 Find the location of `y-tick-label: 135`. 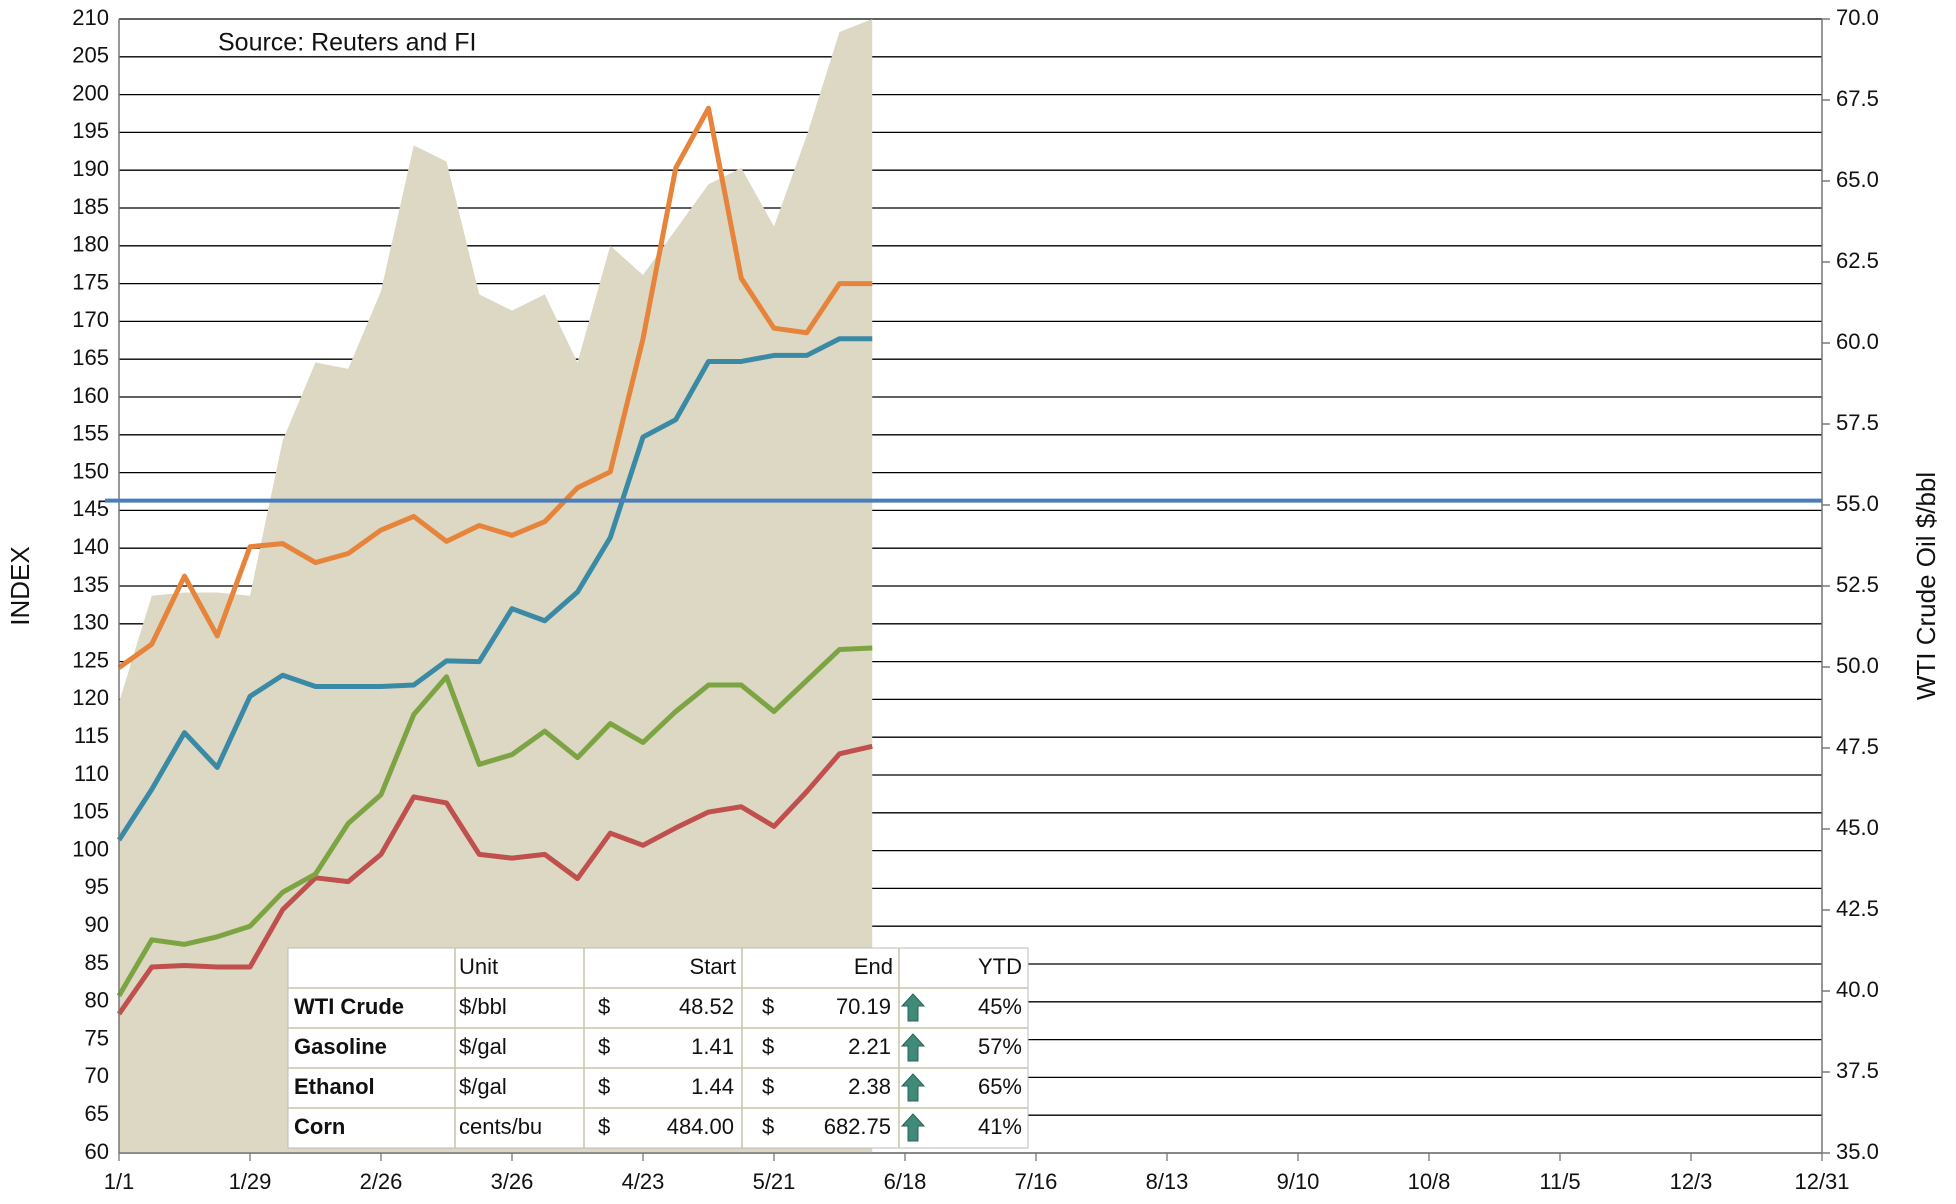

y-tick-label: 135 is located at coordinates (90, 584).